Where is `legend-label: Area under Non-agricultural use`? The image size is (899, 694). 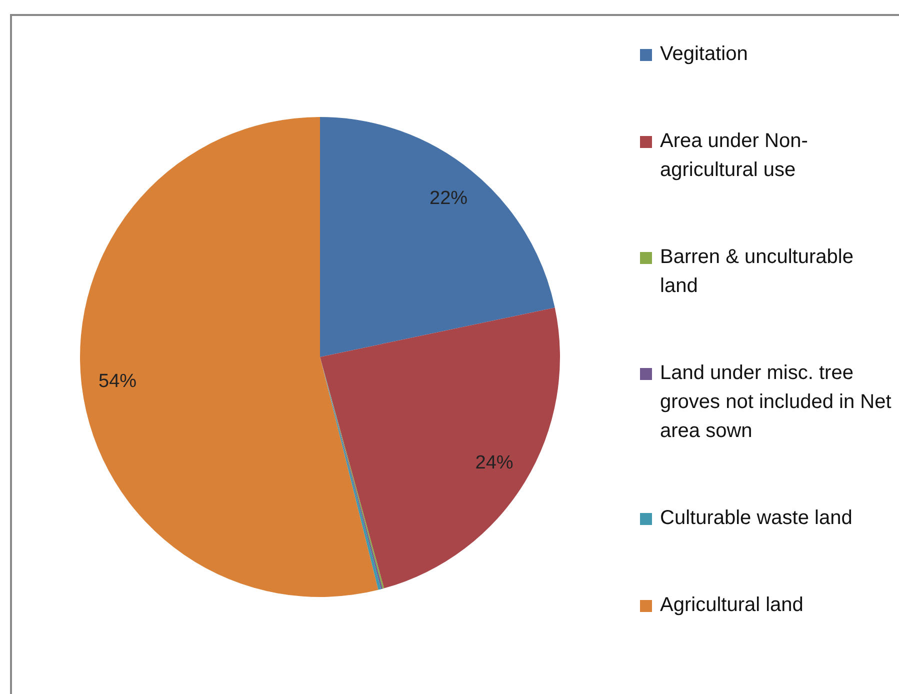 legend-label: Area under Non-agricultural use is located at coordinates (734, 156).